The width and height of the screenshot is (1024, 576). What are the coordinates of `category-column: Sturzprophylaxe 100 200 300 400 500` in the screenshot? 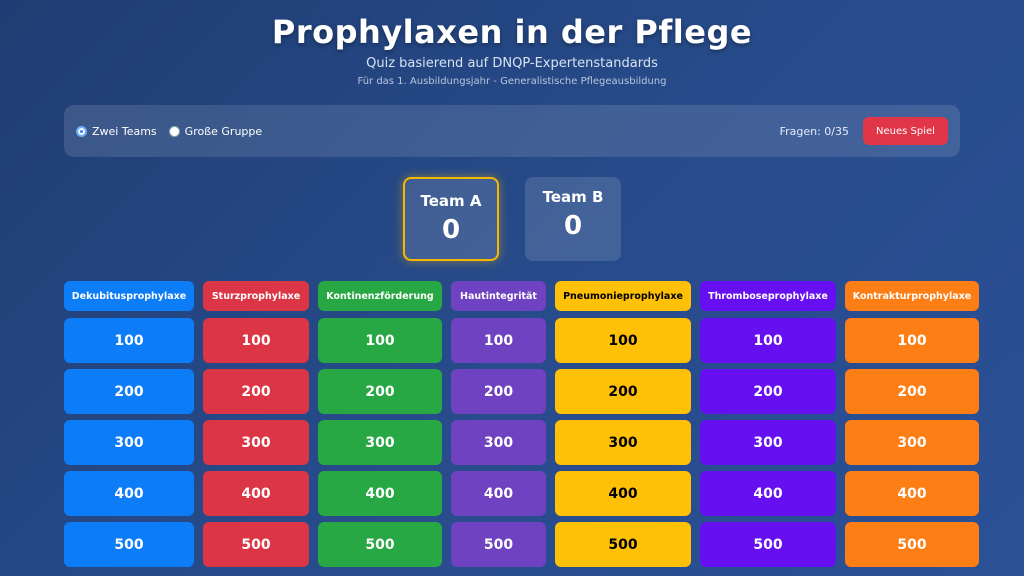 It's located at (256, 424).